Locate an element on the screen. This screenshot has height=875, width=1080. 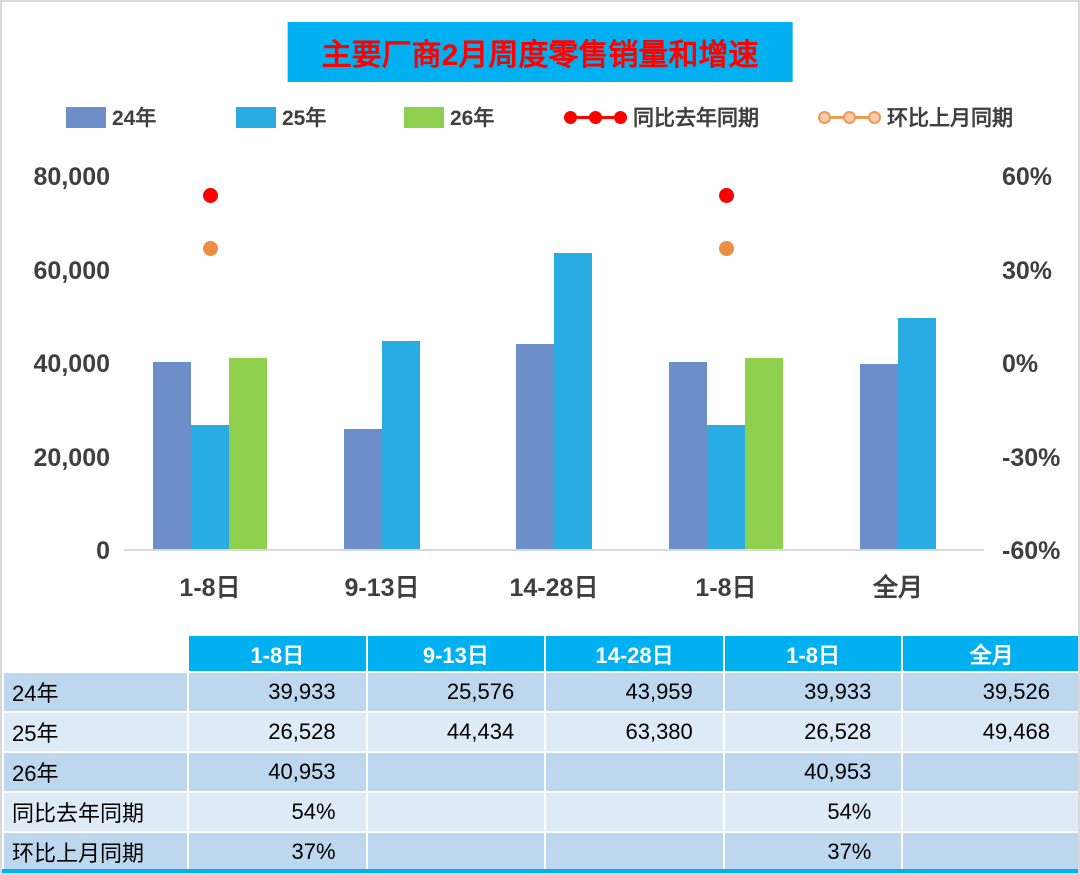
chart-title: 主要厂商2月周度零售销量和增速 is located at coordinates (540, 52).